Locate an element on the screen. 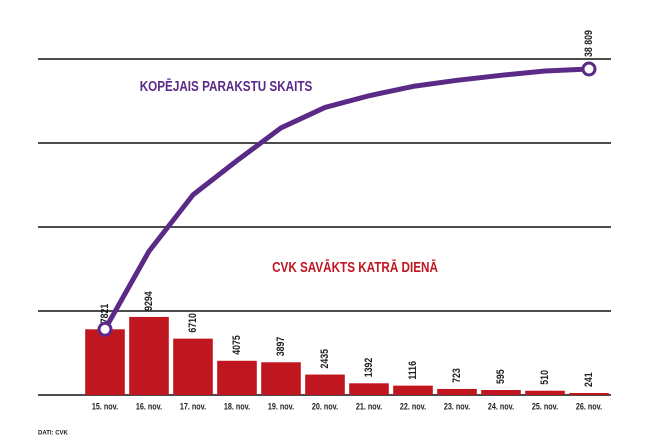 The height and width of the screenshot is (440, 650). x-tick-label: 22. nov. is located at coordinates (413, 407).